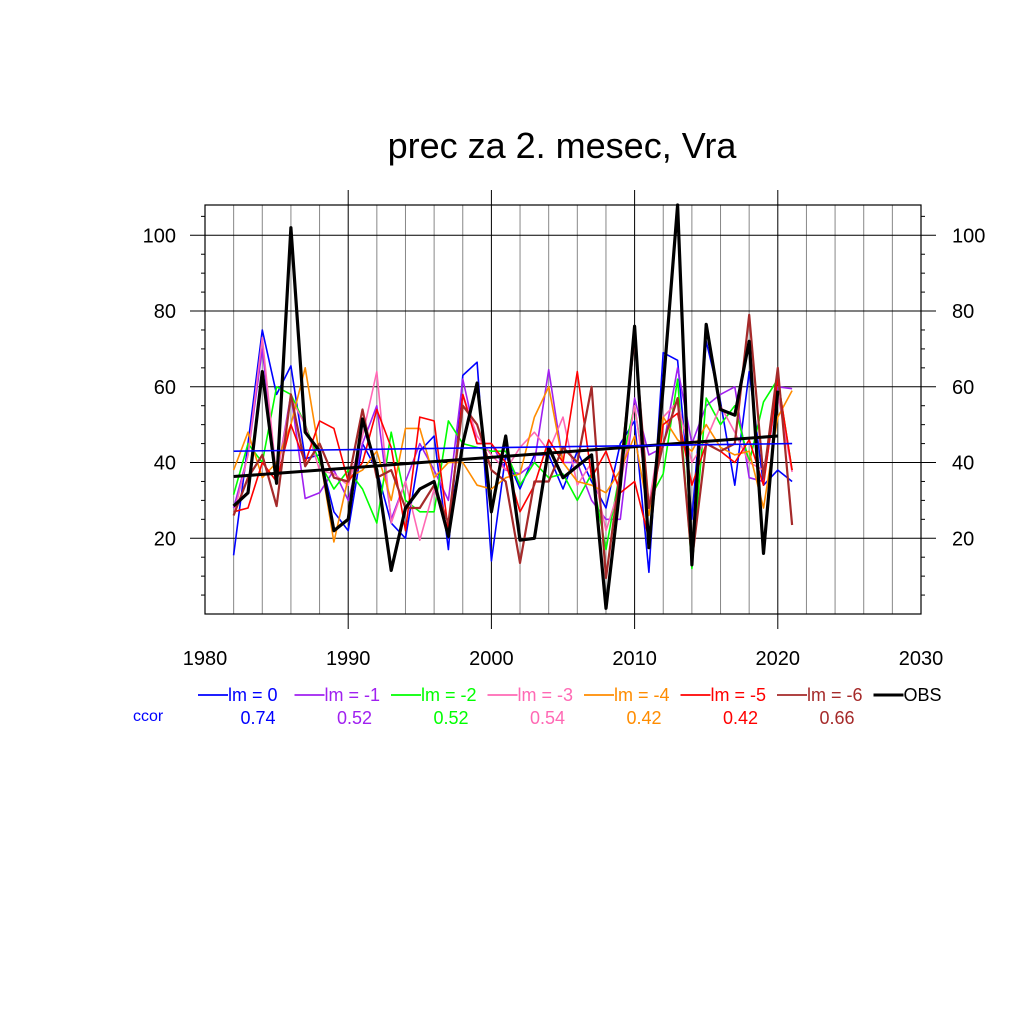  I want to click on y-tick-label-right: 60, so click(963, 388).